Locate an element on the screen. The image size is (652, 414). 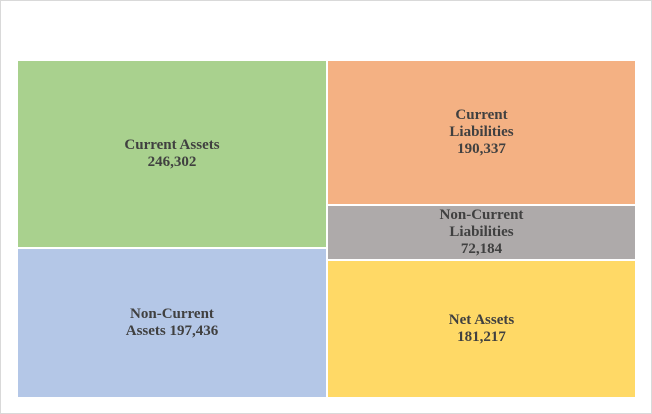
treemap-cell-label: Non-Current Assets 197,436 is located at coordinates (172, 322).